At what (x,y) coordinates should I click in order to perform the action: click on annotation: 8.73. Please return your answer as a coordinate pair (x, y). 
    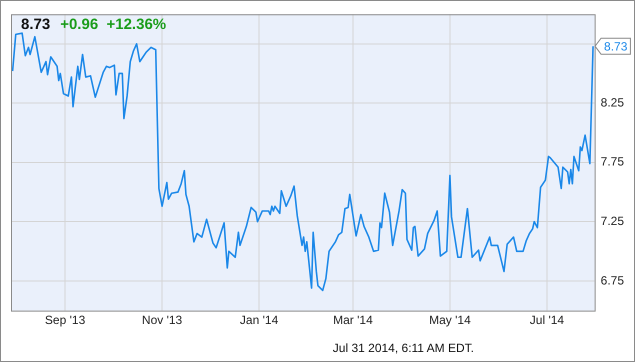
    Looking at the image, I should click on (616, 47).